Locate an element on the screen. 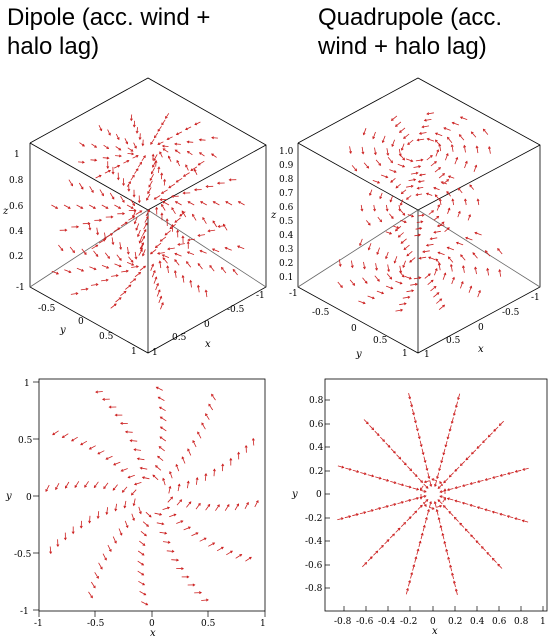 The image size is (555, 638). quadrupole-title: Quadrupole (acc. wind + halo lag) is located at coordinates (410, 32).